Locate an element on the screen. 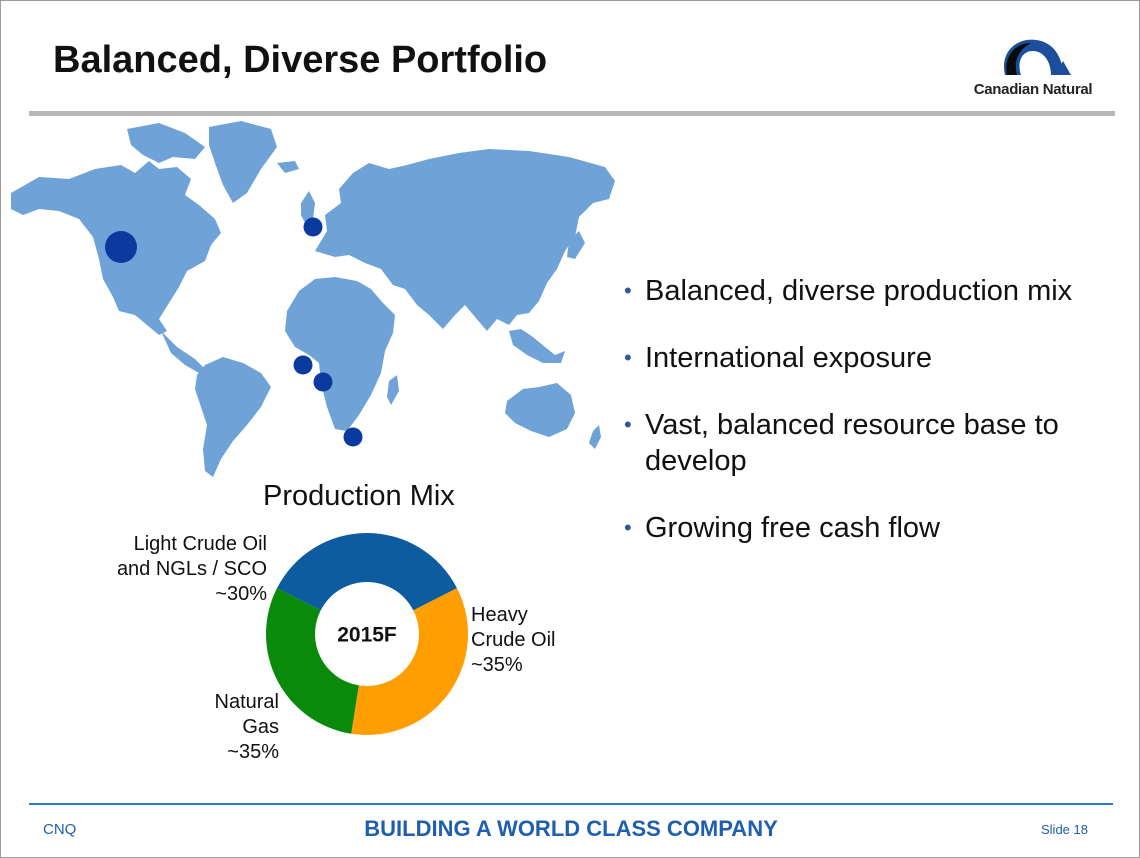 Image resolution: width=1140 pixels, height=858 pixels. company-logo: Canadian Natural is located at coordinates (1033, 68).